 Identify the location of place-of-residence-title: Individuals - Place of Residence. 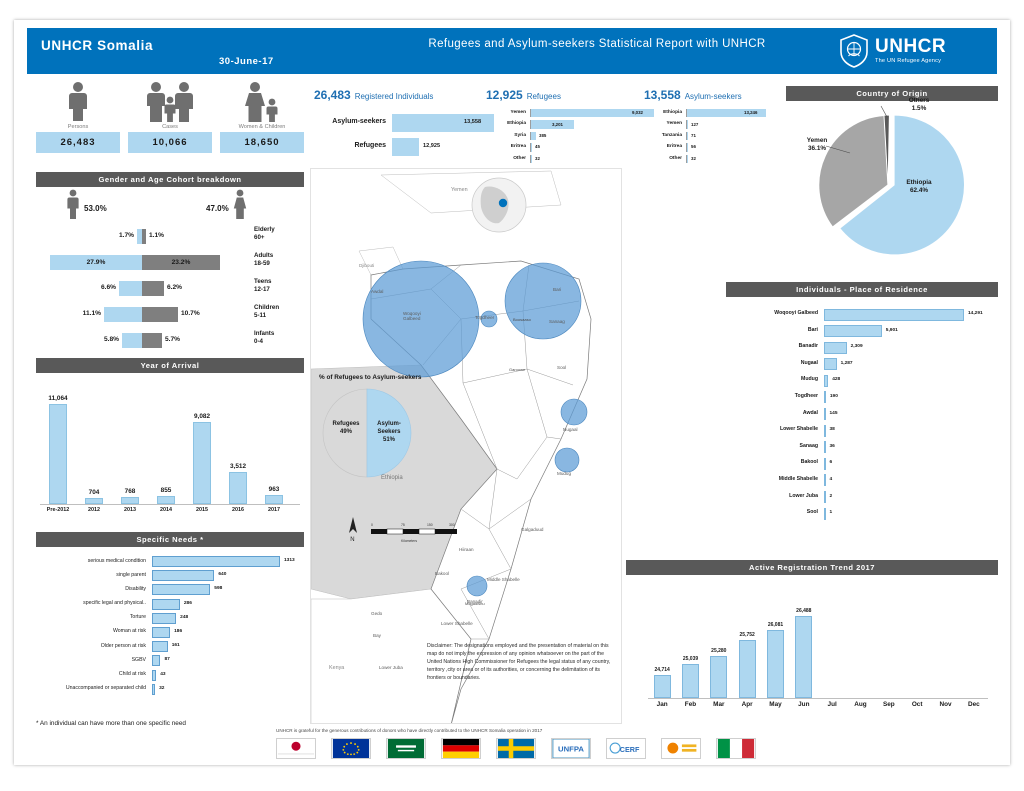
(862, 289).